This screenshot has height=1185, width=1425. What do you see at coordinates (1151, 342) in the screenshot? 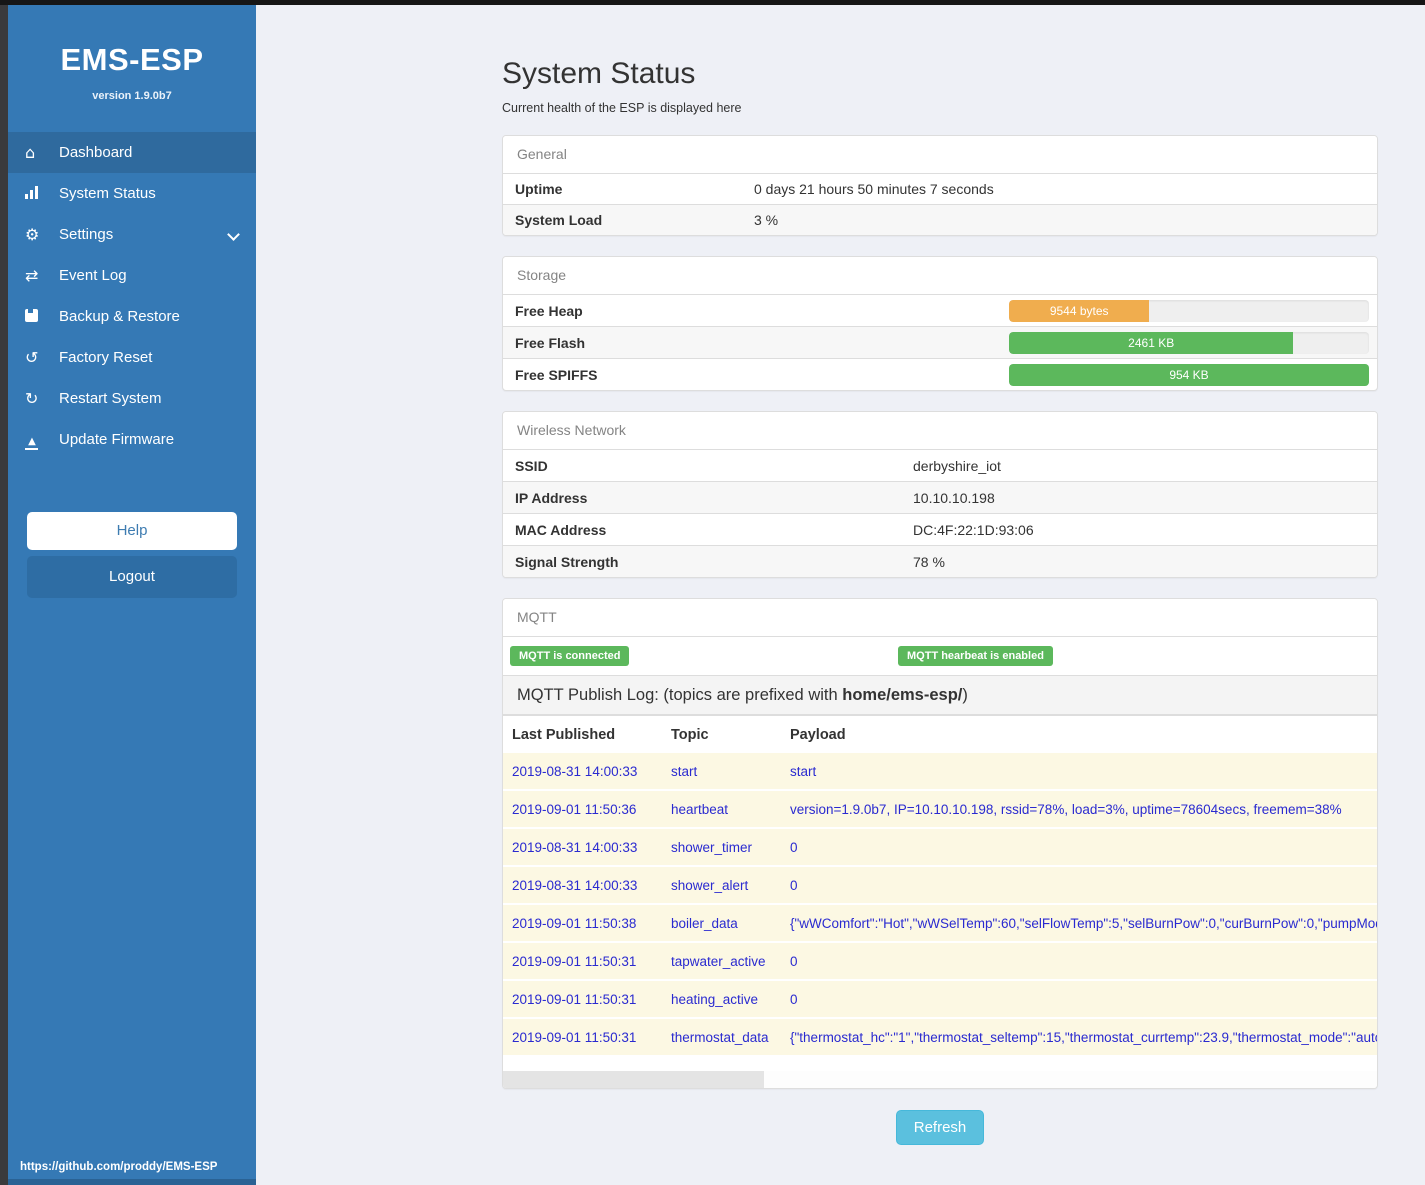
I see `progress-fill: 2461 KB` at bounding box center [1151, 342].